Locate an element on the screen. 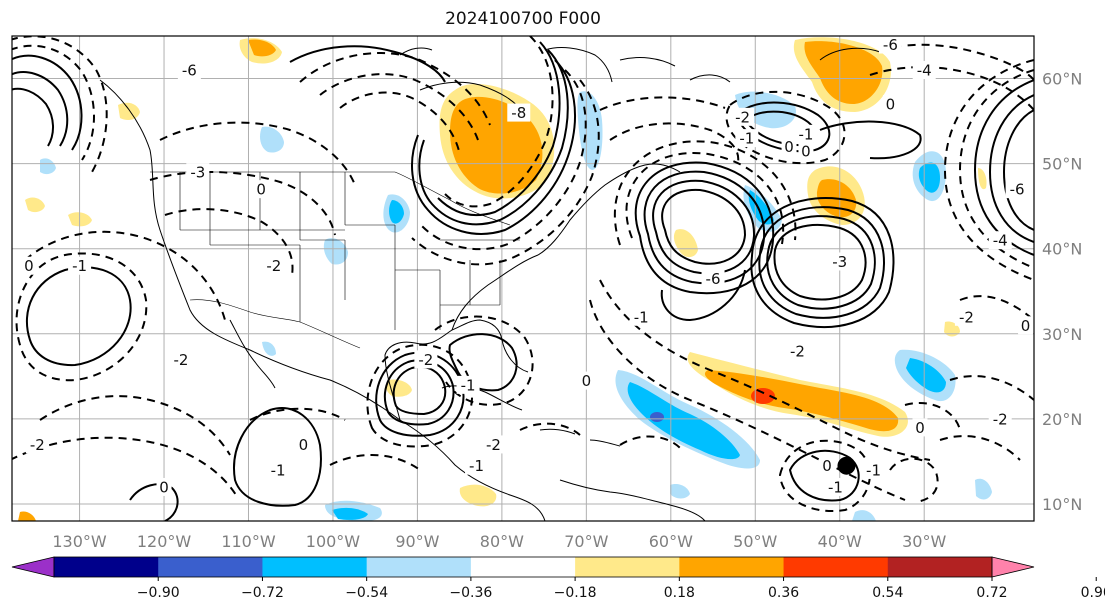 This screenshot has width=1105, height=615. lat-tick-label: 10°N is located at coordinates (1062, 504).